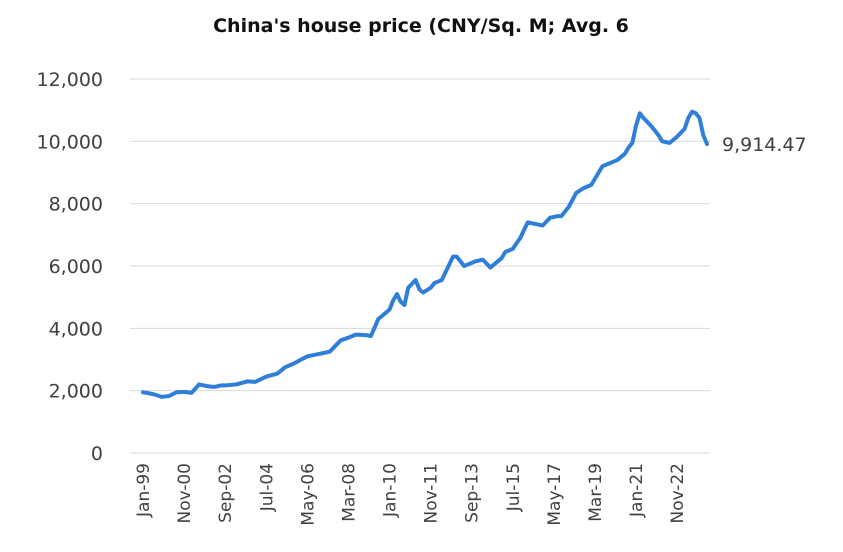 Image resolution: width=843 pixels, height=552 pixels. Describe the element at coordinates (391, 490) in the screenshot. I see `x-tick-label: Jan-10` at that location.